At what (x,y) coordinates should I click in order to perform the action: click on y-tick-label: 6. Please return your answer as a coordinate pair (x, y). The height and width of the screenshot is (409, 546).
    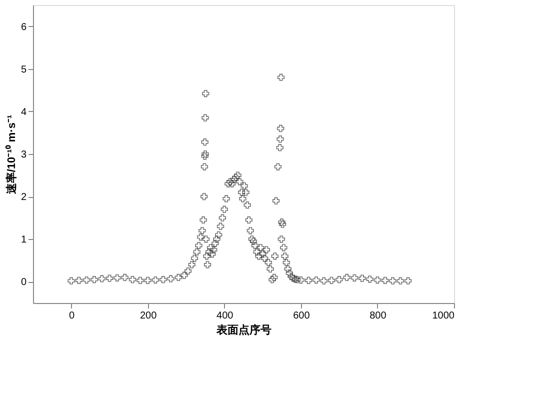
    Looking at the image, I should click on (23, 27).